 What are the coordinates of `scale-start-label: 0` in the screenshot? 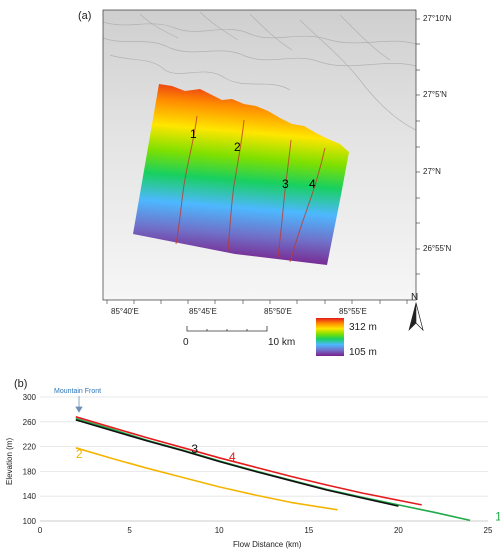 It's located at (186, 342).